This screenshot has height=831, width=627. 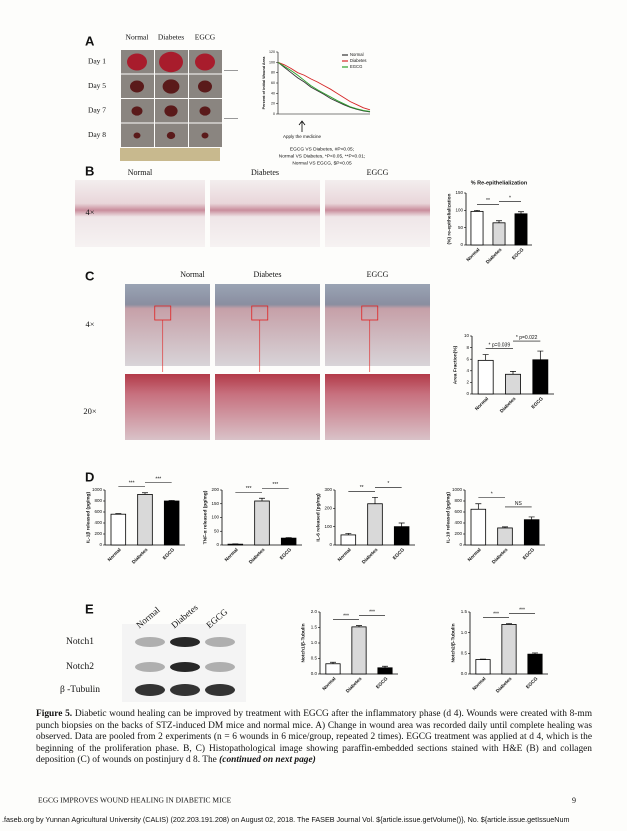 What do you see at coordinates (98, 500) in the screenshot?
I see `y-tick-label: 800` at bounding box center [98, 500].